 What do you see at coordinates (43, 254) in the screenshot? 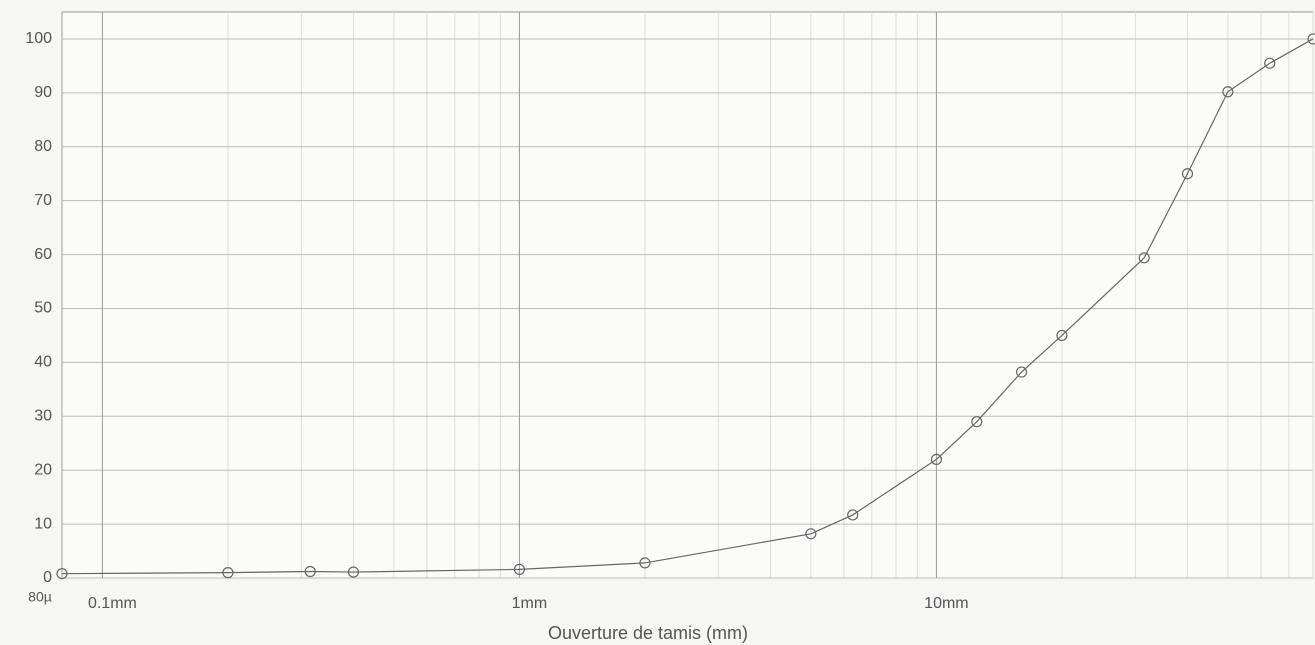
I see `y-tick-label: 60` at bounding box center [43, 254].